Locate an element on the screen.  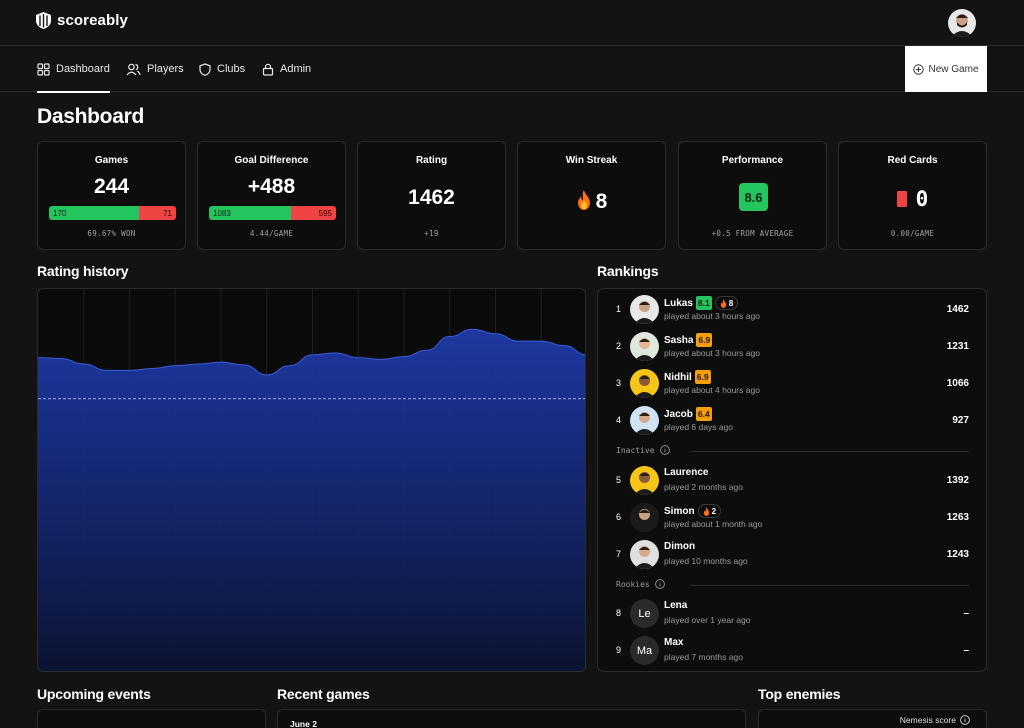
player-name-row: Dimon is located at coordinates (679, 546).